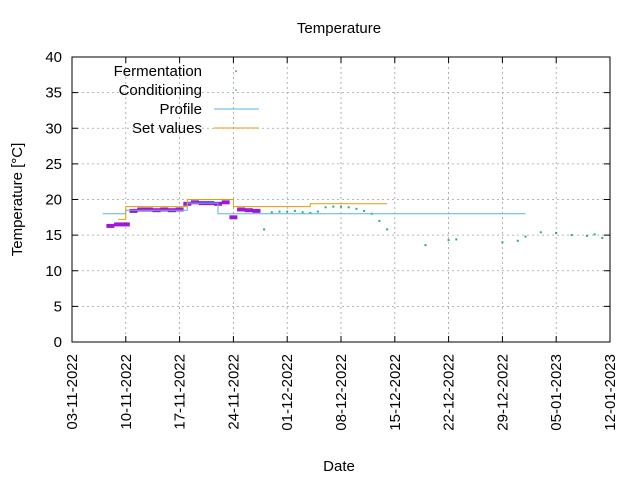 The height and width of the screenshot is (480, 640). Describe the element at coordinates (58, 342) in the screenshot. I see `y-tick-label: 0` at that location.